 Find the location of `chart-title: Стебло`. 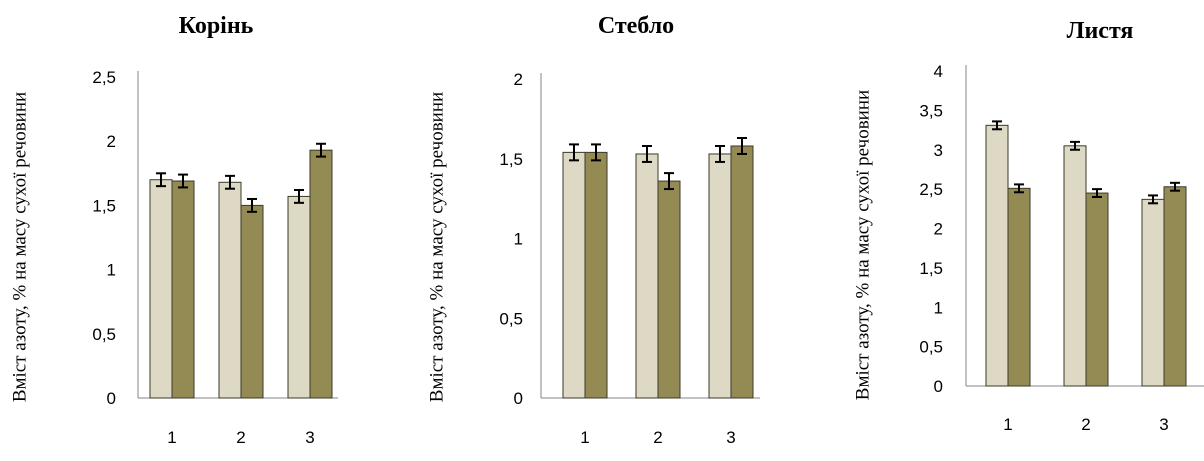

chart-title: Стебло is located at coordinates (636, 26).